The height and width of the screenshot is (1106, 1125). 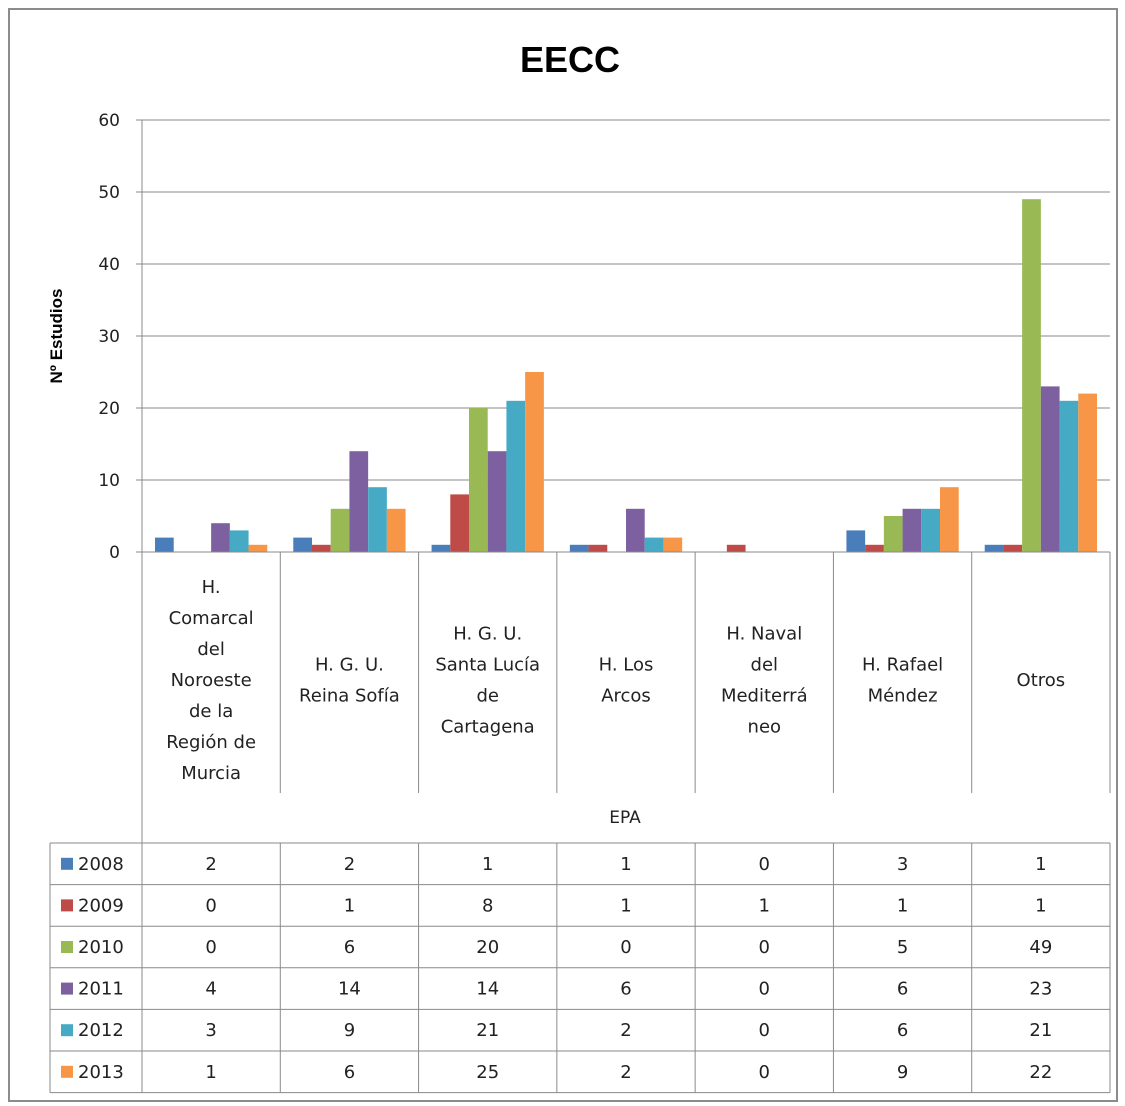 What do you see at coordinates (487, 696) in the screenshot?
I see `category-label: de` at bounding box center [487, 696].